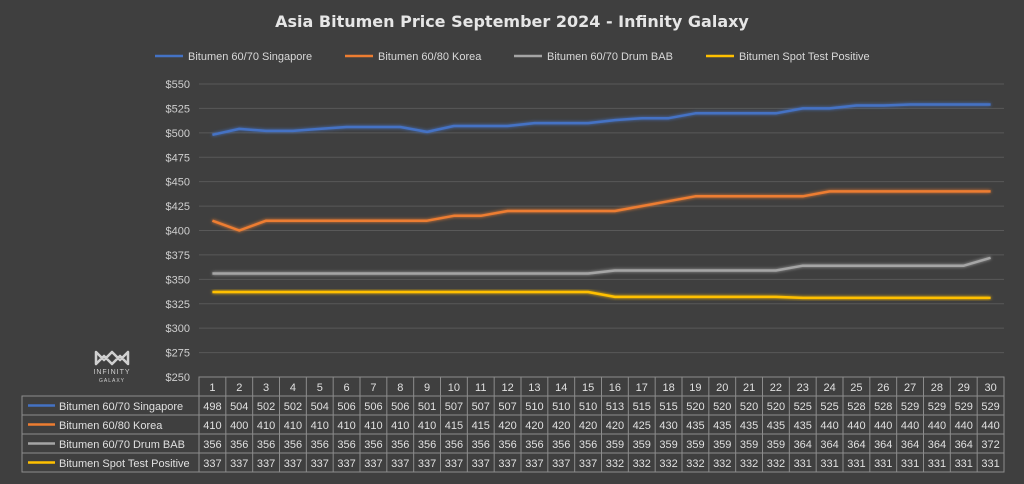 This screenshot has height=484, width=1024. Describe the element at coordinates (427, 407) in the screenshot. I see `data-label: 501` at that location.